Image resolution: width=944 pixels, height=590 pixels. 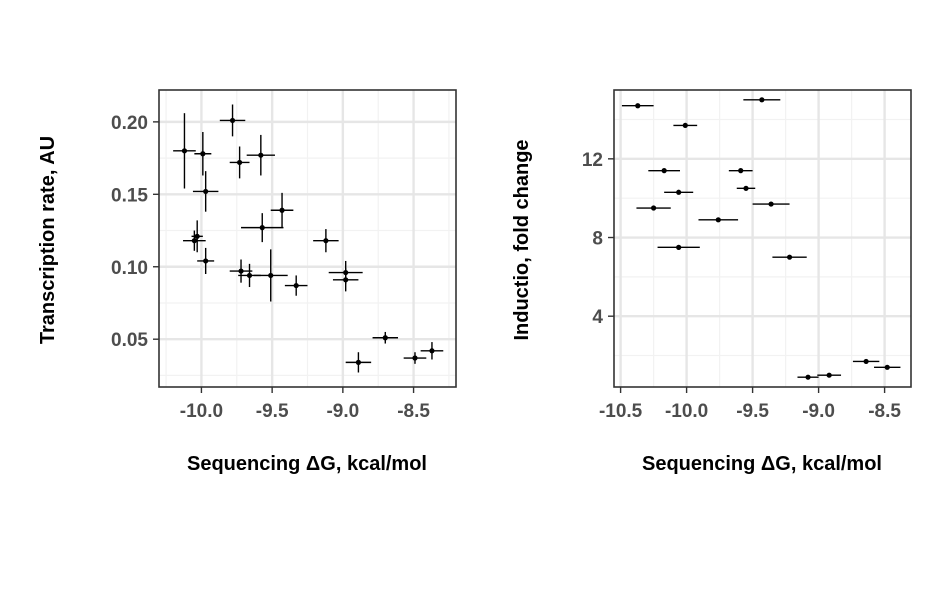 I want to click on right-x-axis-title: Sequencing ΔG, kcal/mol, so click(x=762, y=464).